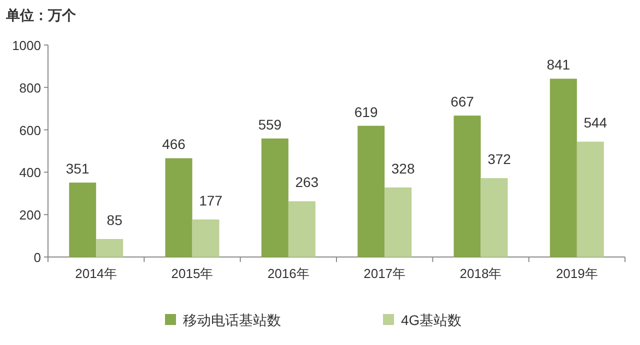 This screenshot has width=640, height=345. Describe the element at coordinates (78, 168) in the screenshot. I see `data-label: 351` at that location.